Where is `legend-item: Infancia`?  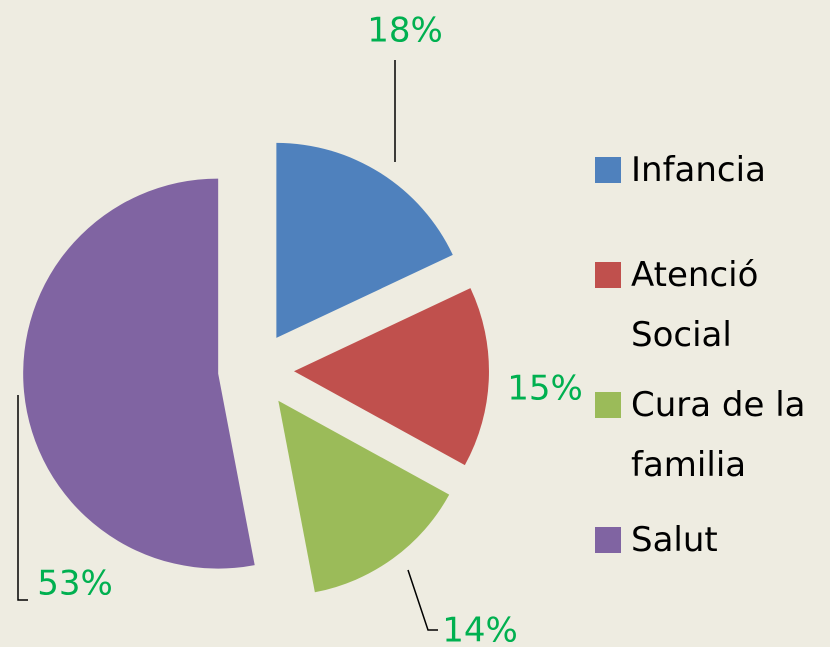
legend-item: Infancia is located at coordinates (712, 170).